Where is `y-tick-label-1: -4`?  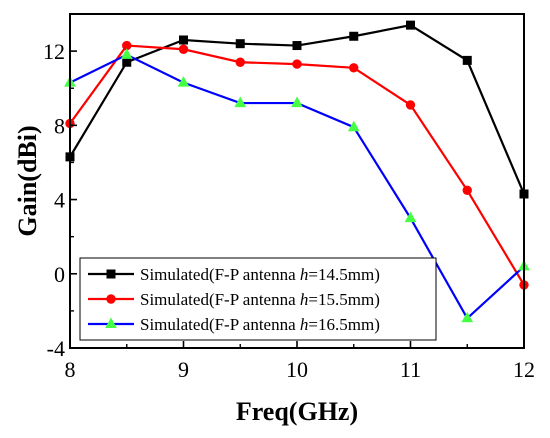
y-tick-label-1: -4 is located at coordinates (56, 348).